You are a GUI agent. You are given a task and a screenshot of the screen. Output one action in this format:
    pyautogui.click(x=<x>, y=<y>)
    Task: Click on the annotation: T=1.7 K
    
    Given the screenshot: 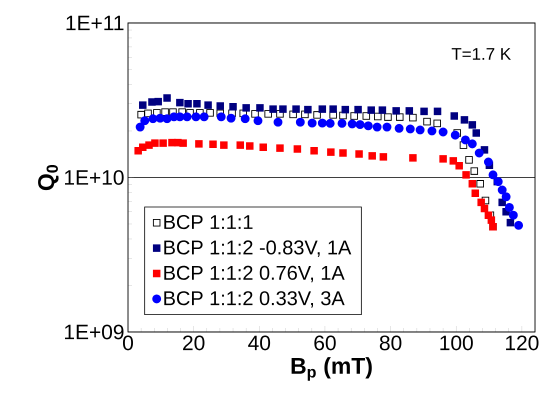 What is the action you would take?
    pyautogui.click(x=481, y=54)
    